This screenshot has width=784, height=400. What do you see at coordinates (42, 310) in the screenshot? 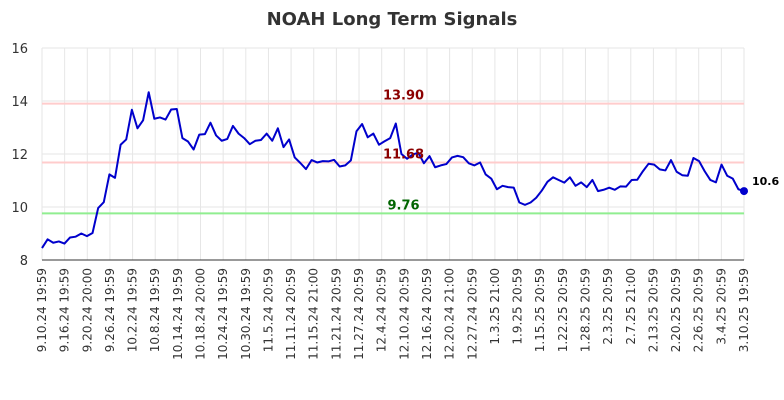
I see `x-tick-label: 9.10.24 19:59` at bounding box center [42, 310].